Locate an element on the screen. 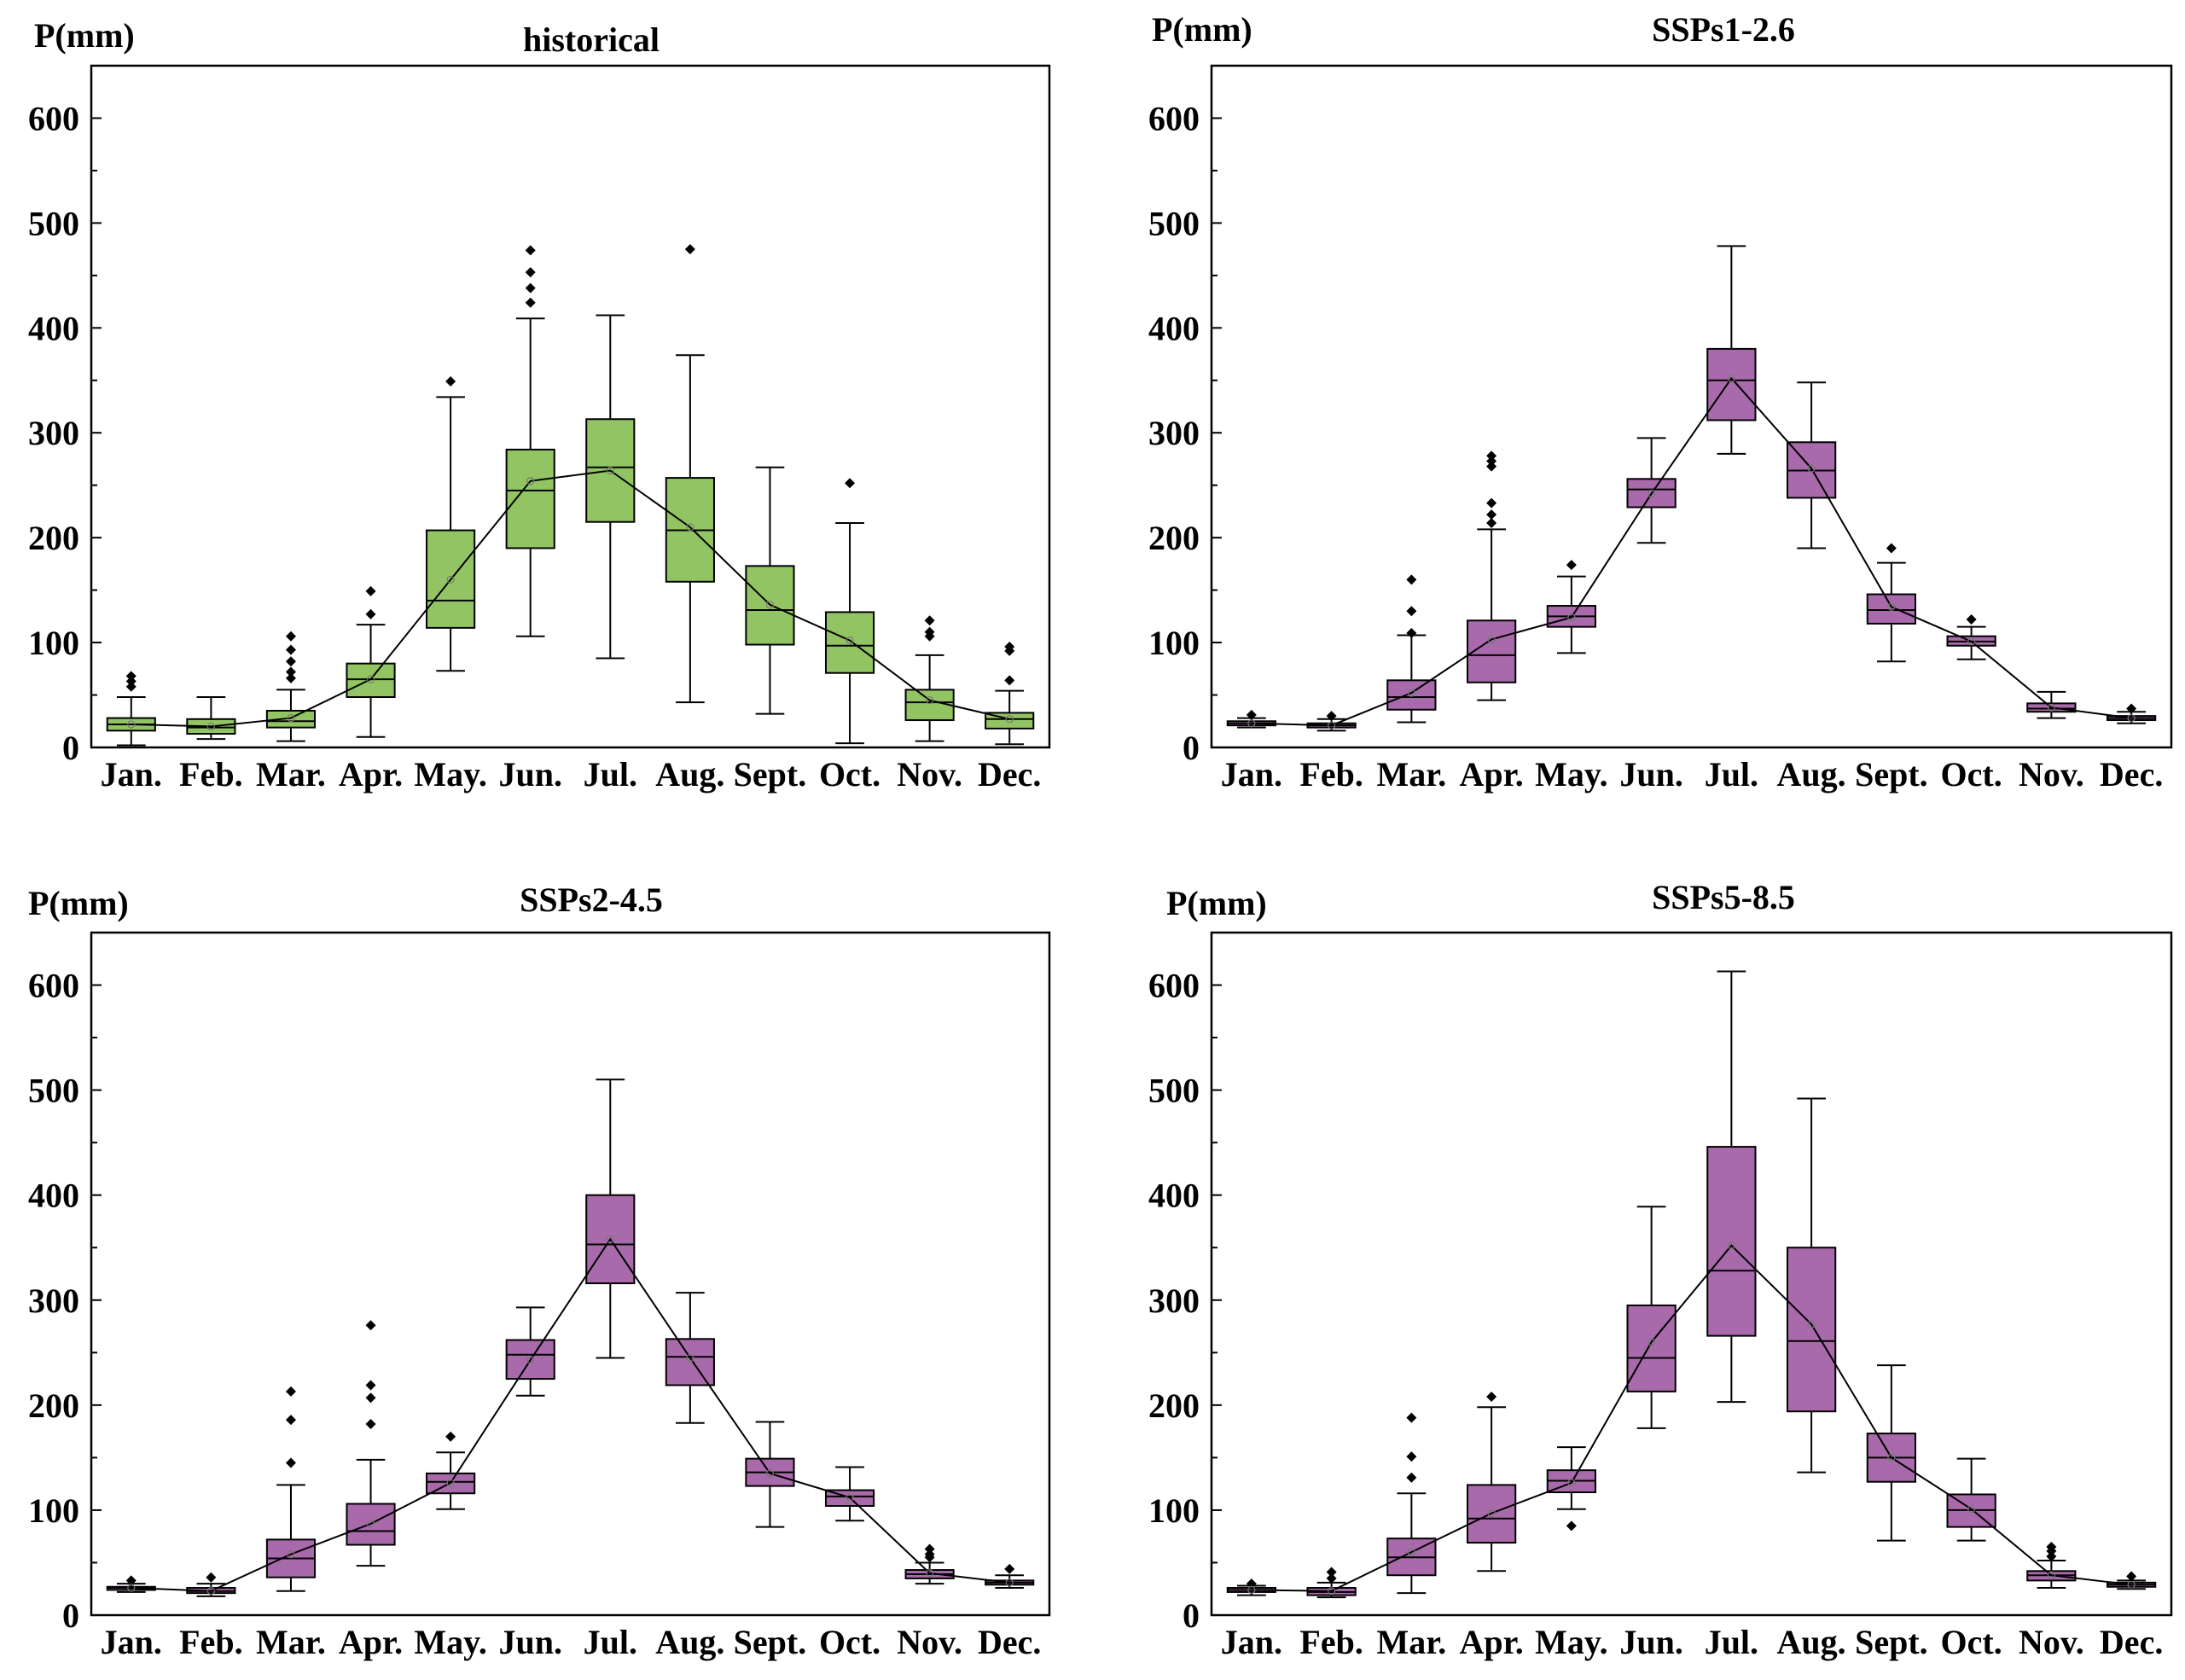 Image resolution: width=2185 pixels, height=1680 pixels. y-tick-label: 100 is located at coordinates (53, 1510).